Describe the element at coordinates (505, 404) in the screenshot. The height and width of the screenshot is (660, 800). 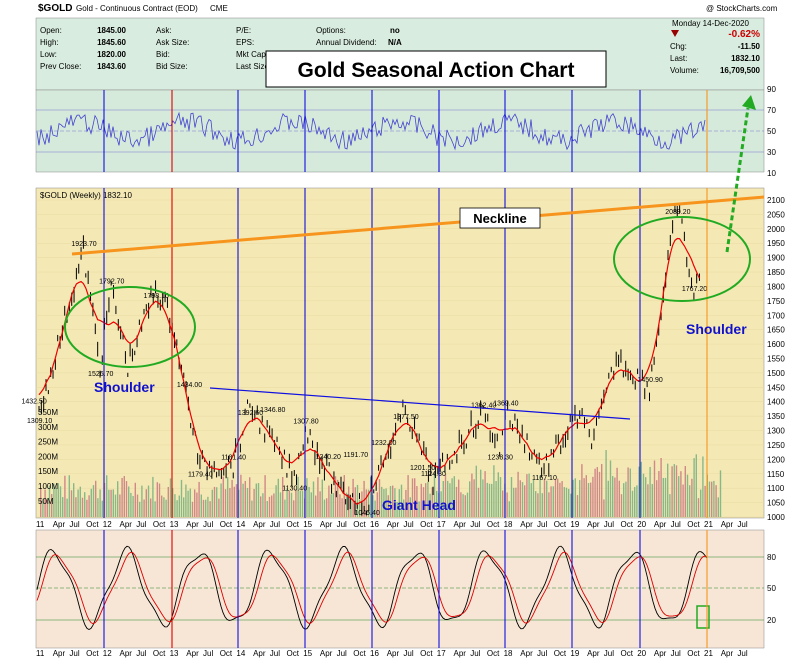
I see `price-data-label: 1369.40` at that location.